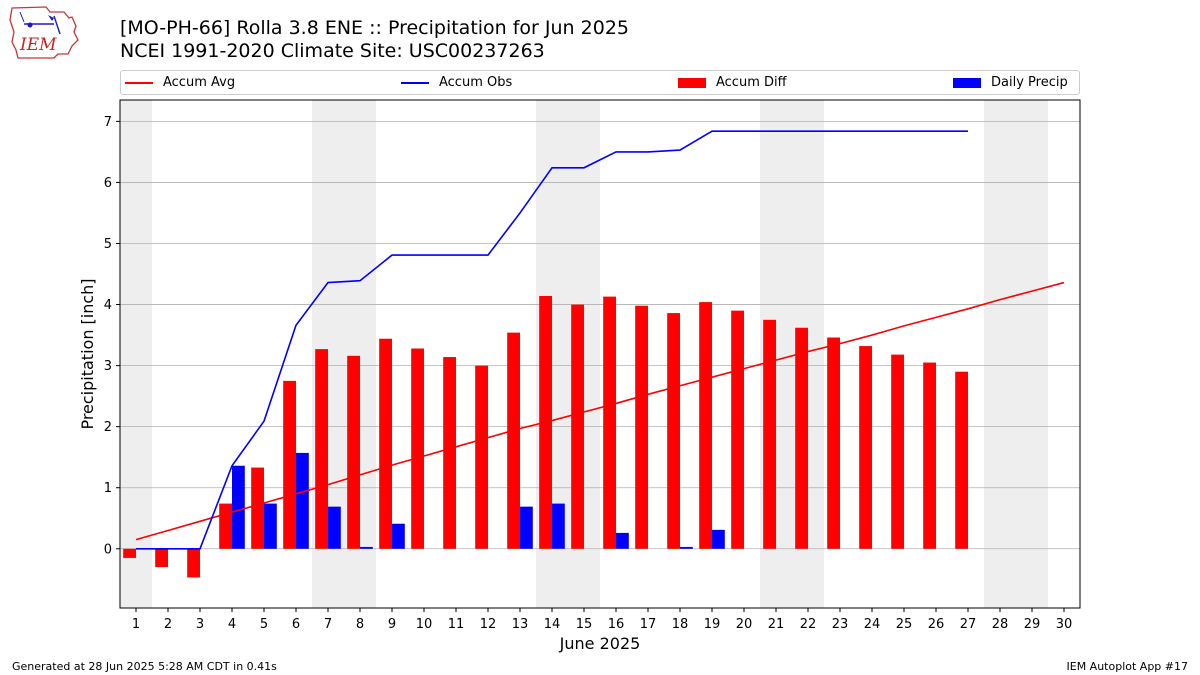 This screenshot has width=1200, height=675. What do you see at coordinates (936, 624) in the screenshot?
I see `x-tick-label: 26` at bounding box center [936, 624].